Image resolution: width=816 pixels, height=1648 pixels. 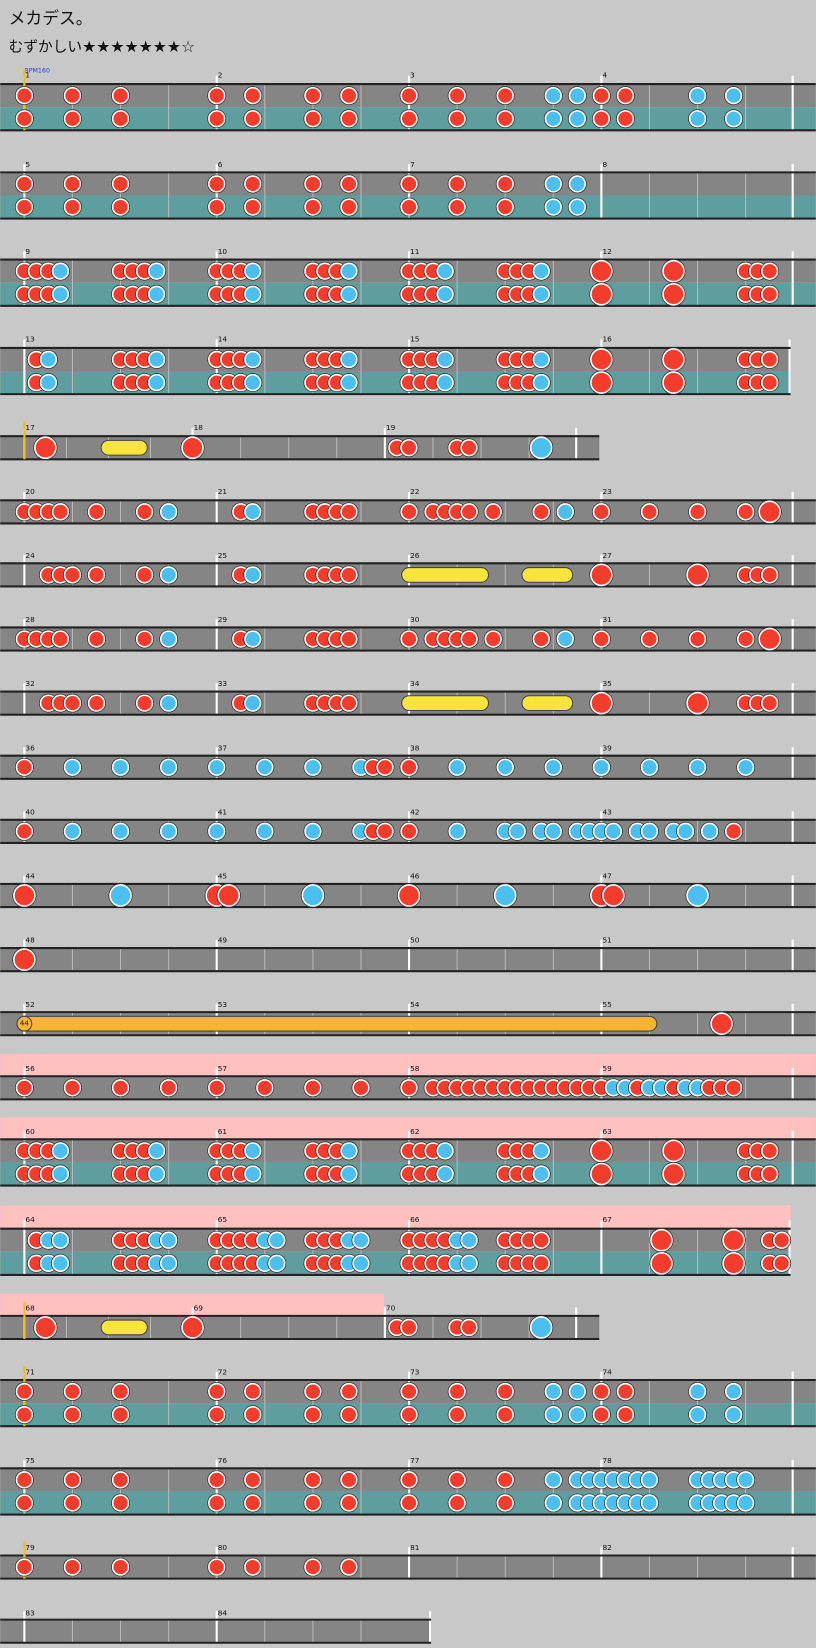 What do you see at coordinates (223, 1219) in the screenshot?
I see `measure-number: 65` at bounding box center [223, 1219].